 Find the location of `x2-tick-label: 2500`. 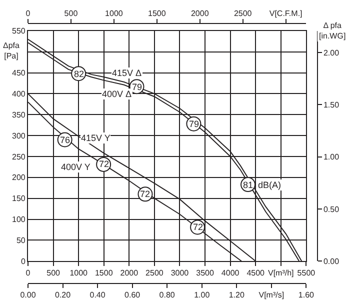

x2-tick-label: 2500 is located at coordinates (243, 13).